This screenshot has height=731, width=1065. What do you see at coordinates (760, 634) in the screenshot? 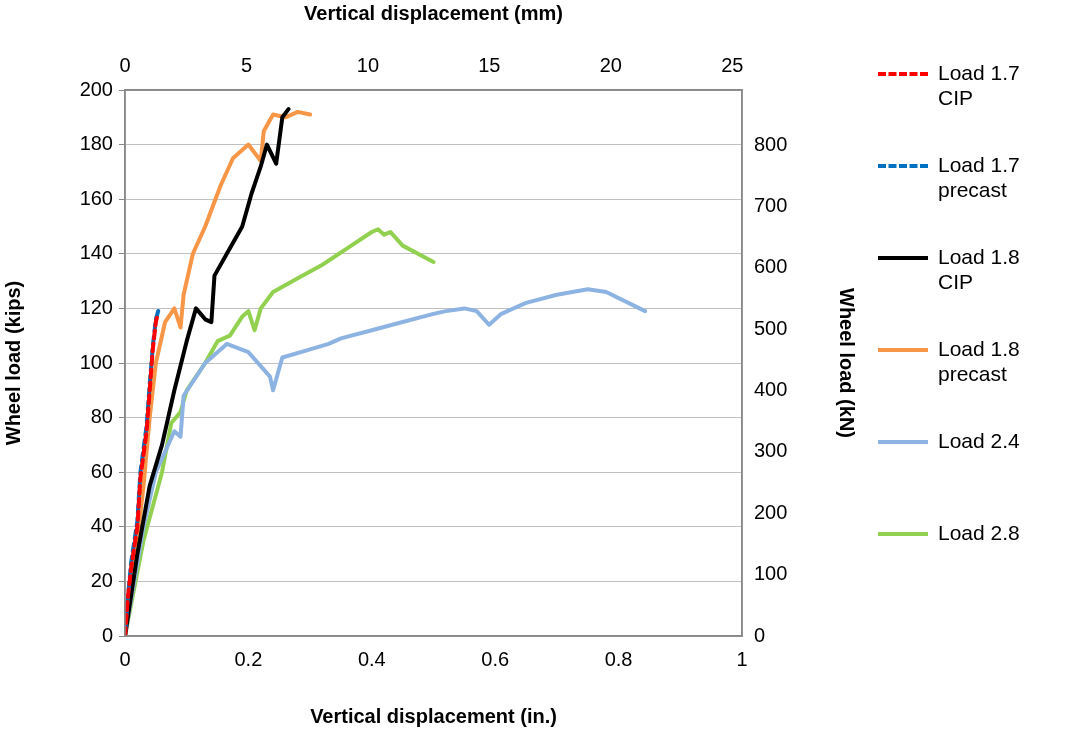
I see `y2-tick-label: 0` at bounding box center [760, 634].